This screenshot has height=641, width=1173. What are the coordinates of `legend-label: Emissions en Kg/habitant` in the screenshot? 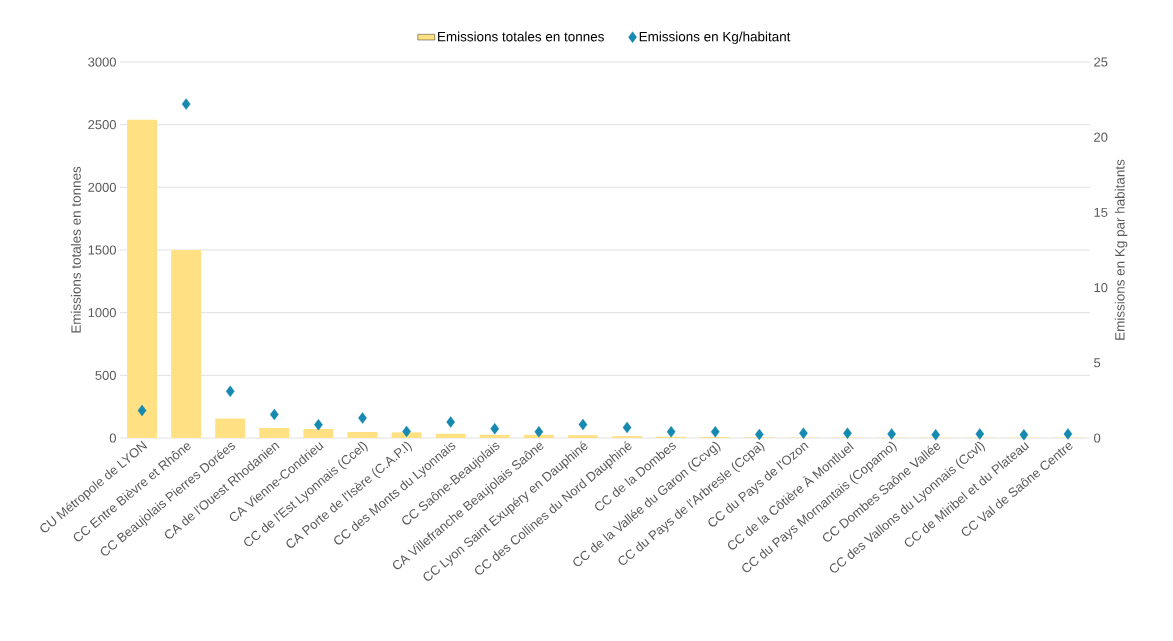 It's located at (715, 38).